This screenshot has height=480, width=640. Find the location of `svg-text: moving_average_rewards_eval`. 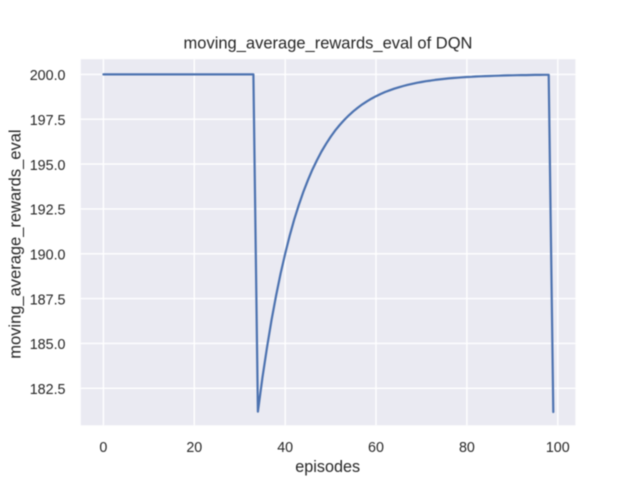

svg-text: moving_average_rewards_eval is located at coordinates (16, 243).